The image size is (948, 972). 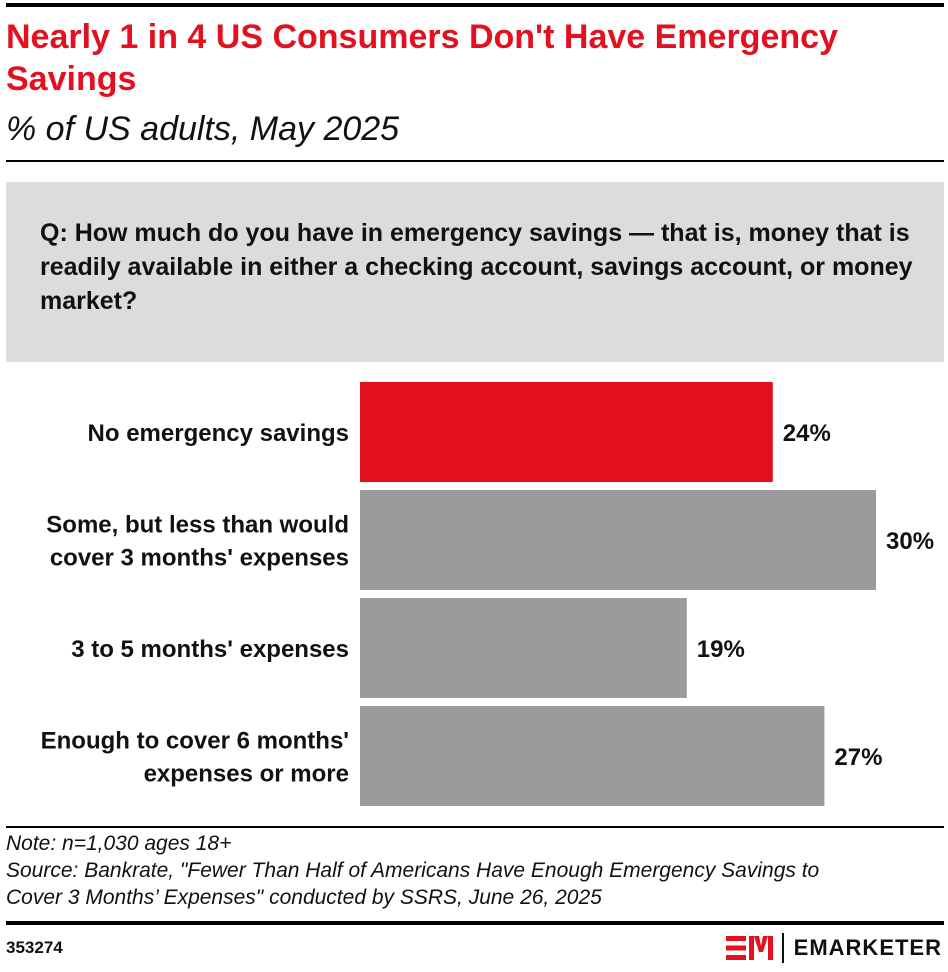 I want to click on brand: EMARKETER, so click(x=833, y=948).